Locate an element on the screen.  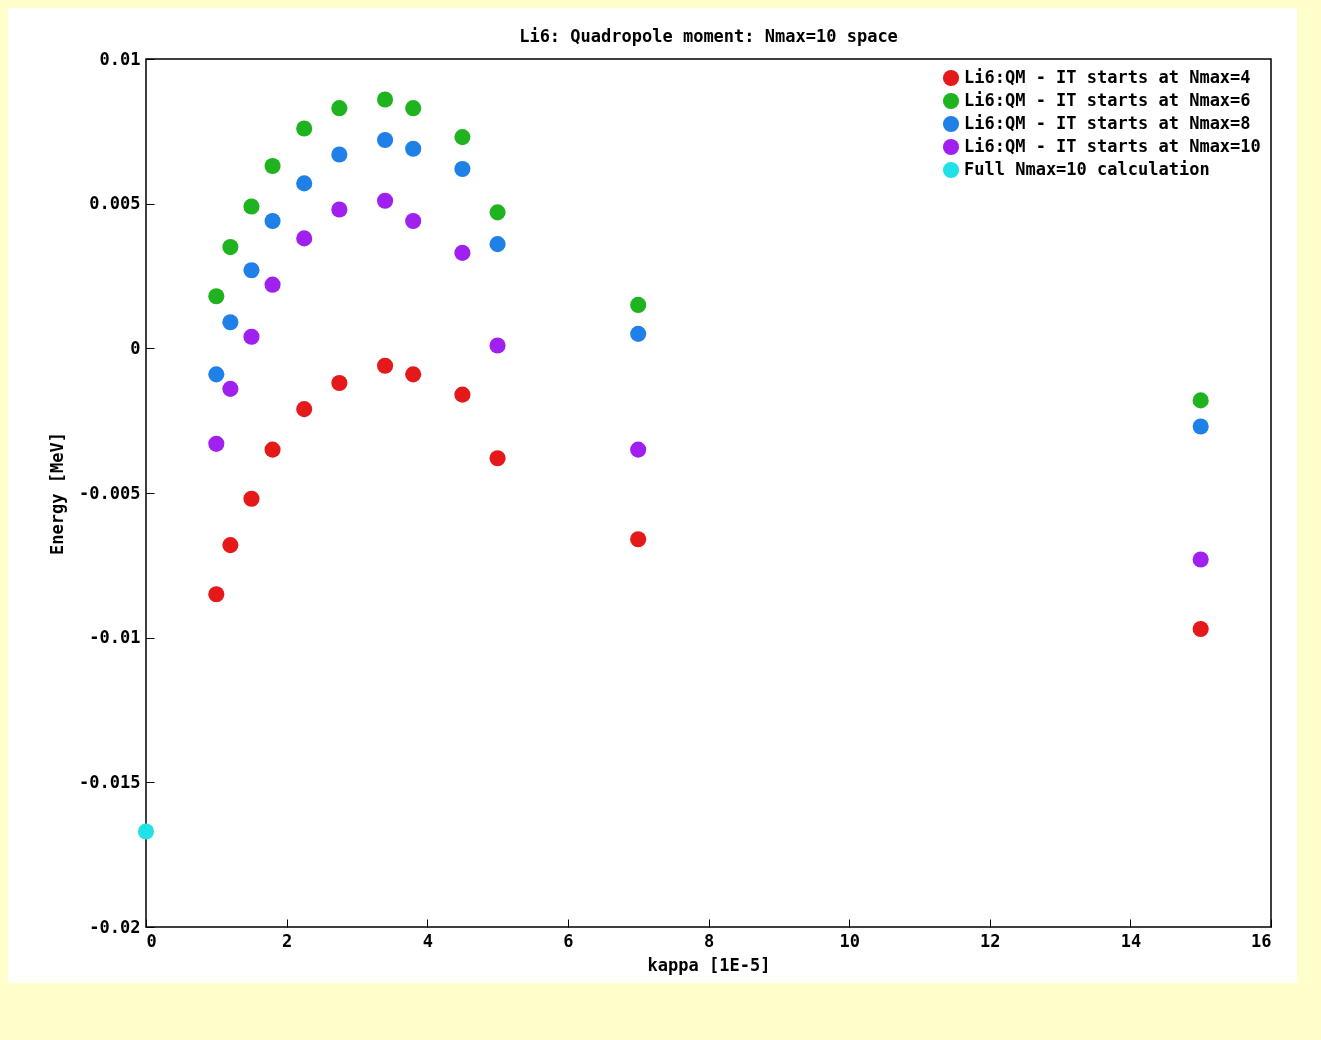
y-axis-title: Energy [MeV] is located at coordinates (57, 493).